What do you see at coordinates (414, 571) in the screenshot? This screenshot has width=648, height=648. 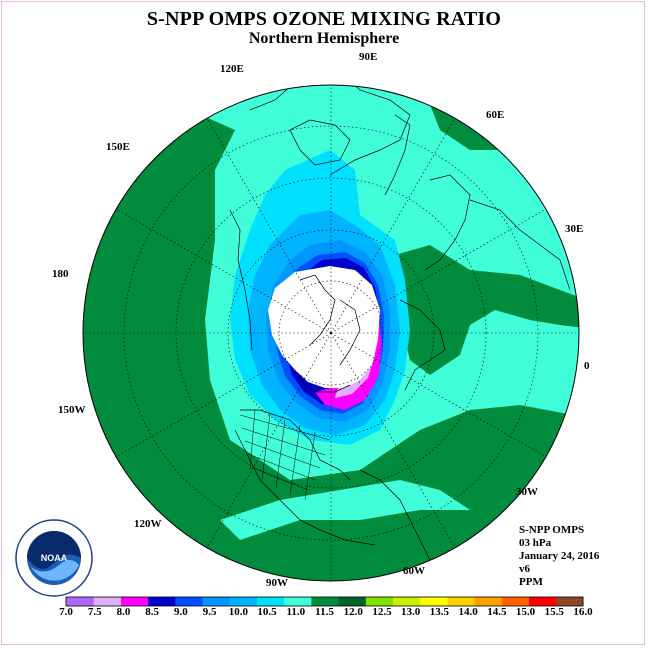 I see `lon-label-60w: 60W` at bounding box center [414, 571].